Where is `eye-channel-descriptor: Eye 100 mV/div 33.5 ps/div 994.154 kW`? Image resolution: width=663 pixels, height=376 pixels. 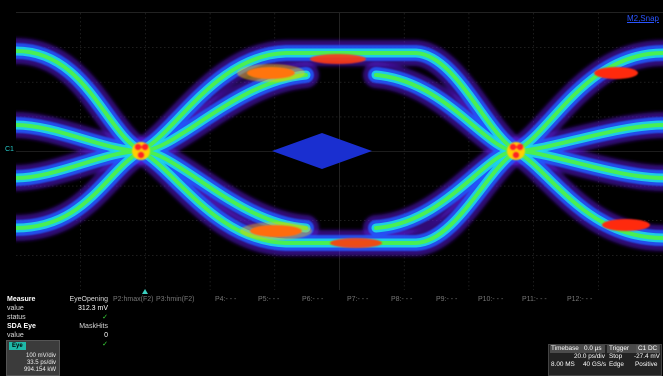 eye-channel-descriptor: Eye 100 mV/div 33.5 ps/div 994.154 kW is located at coordinates (33, 358).